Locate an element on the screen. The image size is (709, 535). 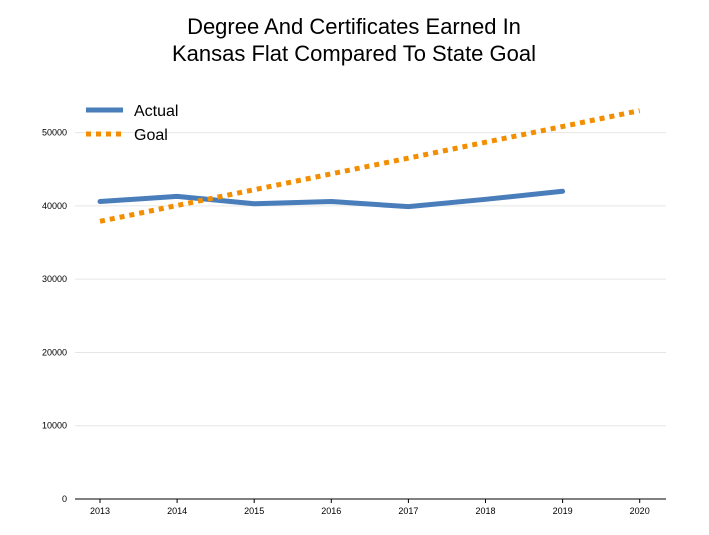
y-tick-label: 10000 is located at coordinates (54, 426).